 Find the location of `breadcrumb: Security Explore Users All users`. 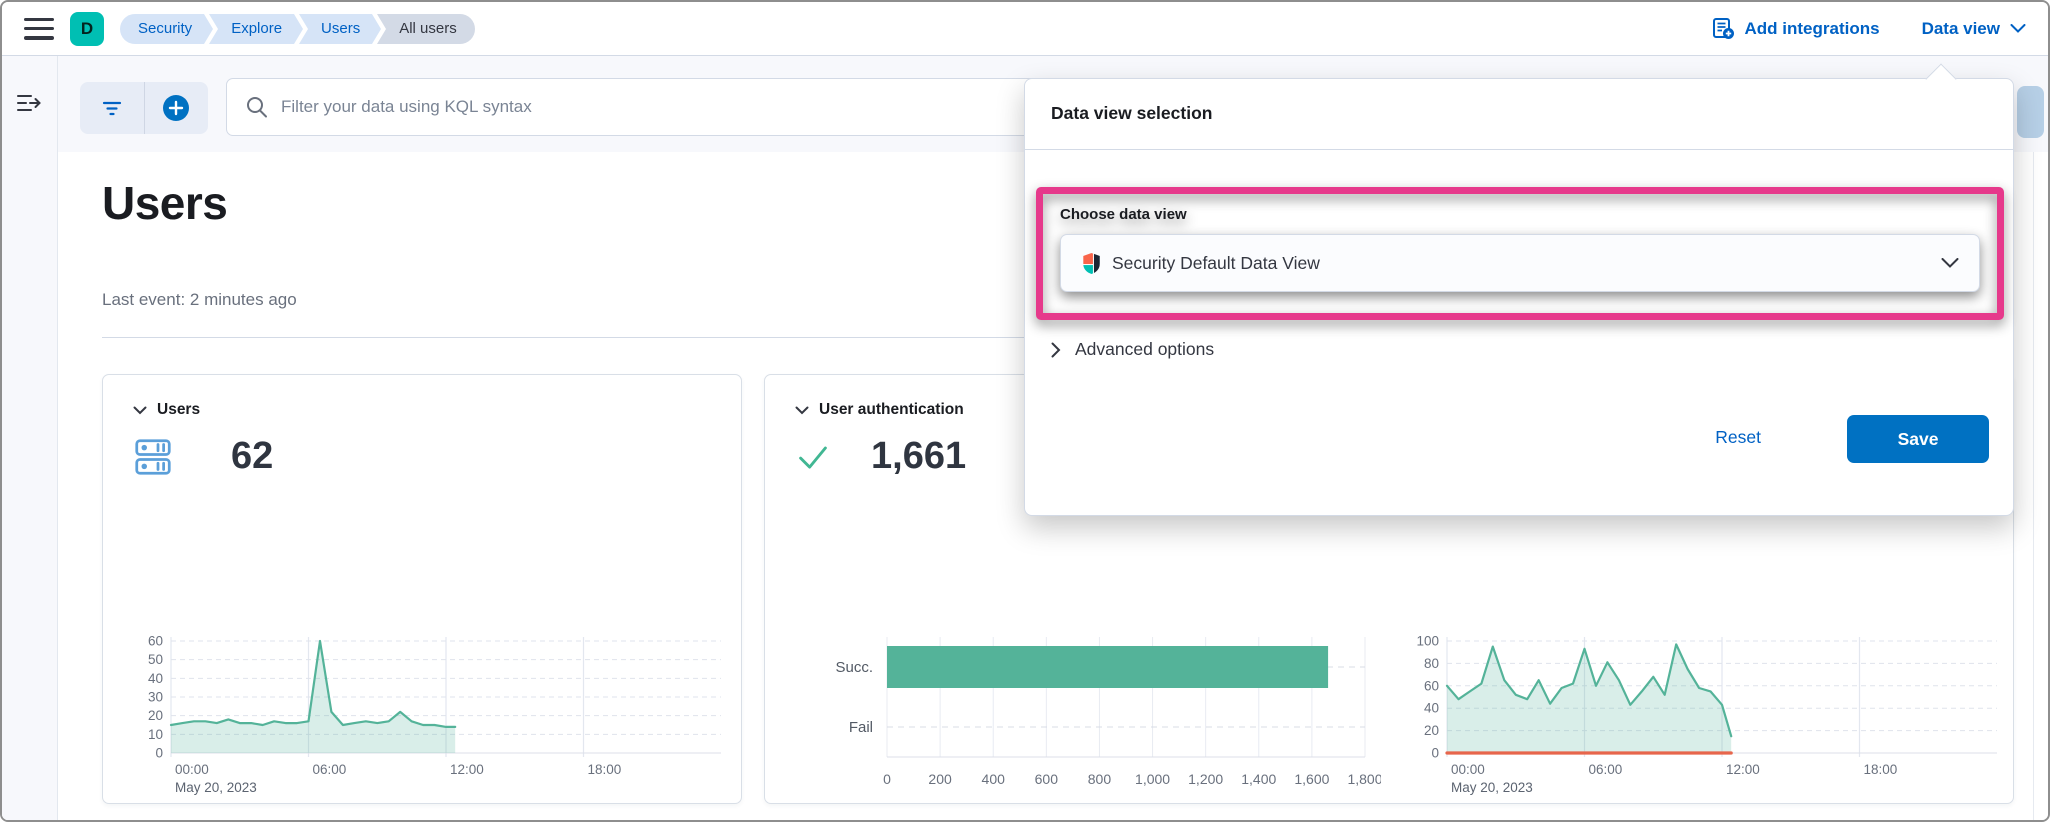

breadcrumb: Security Explore Users All users is located at coordinates (297, 28).